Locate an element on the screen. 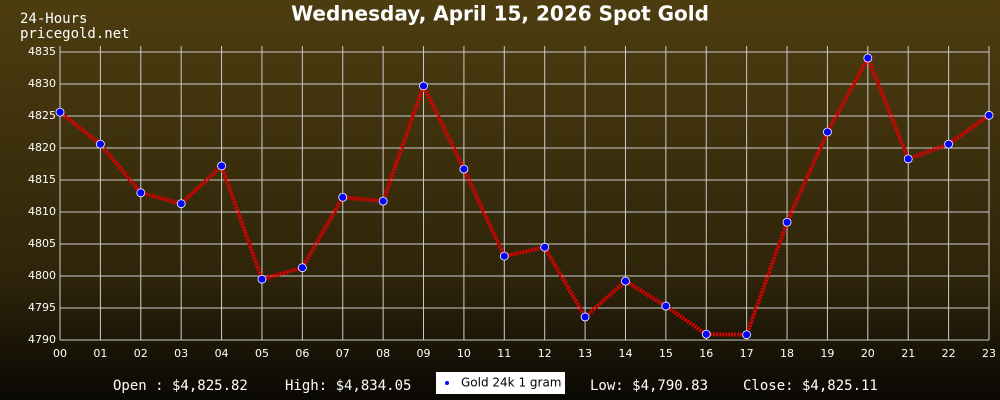 Image resolution: width=1000 pixels, height=400 pixels. stat-label: Low: $4,790.83 is located at coordinates (649, 386).